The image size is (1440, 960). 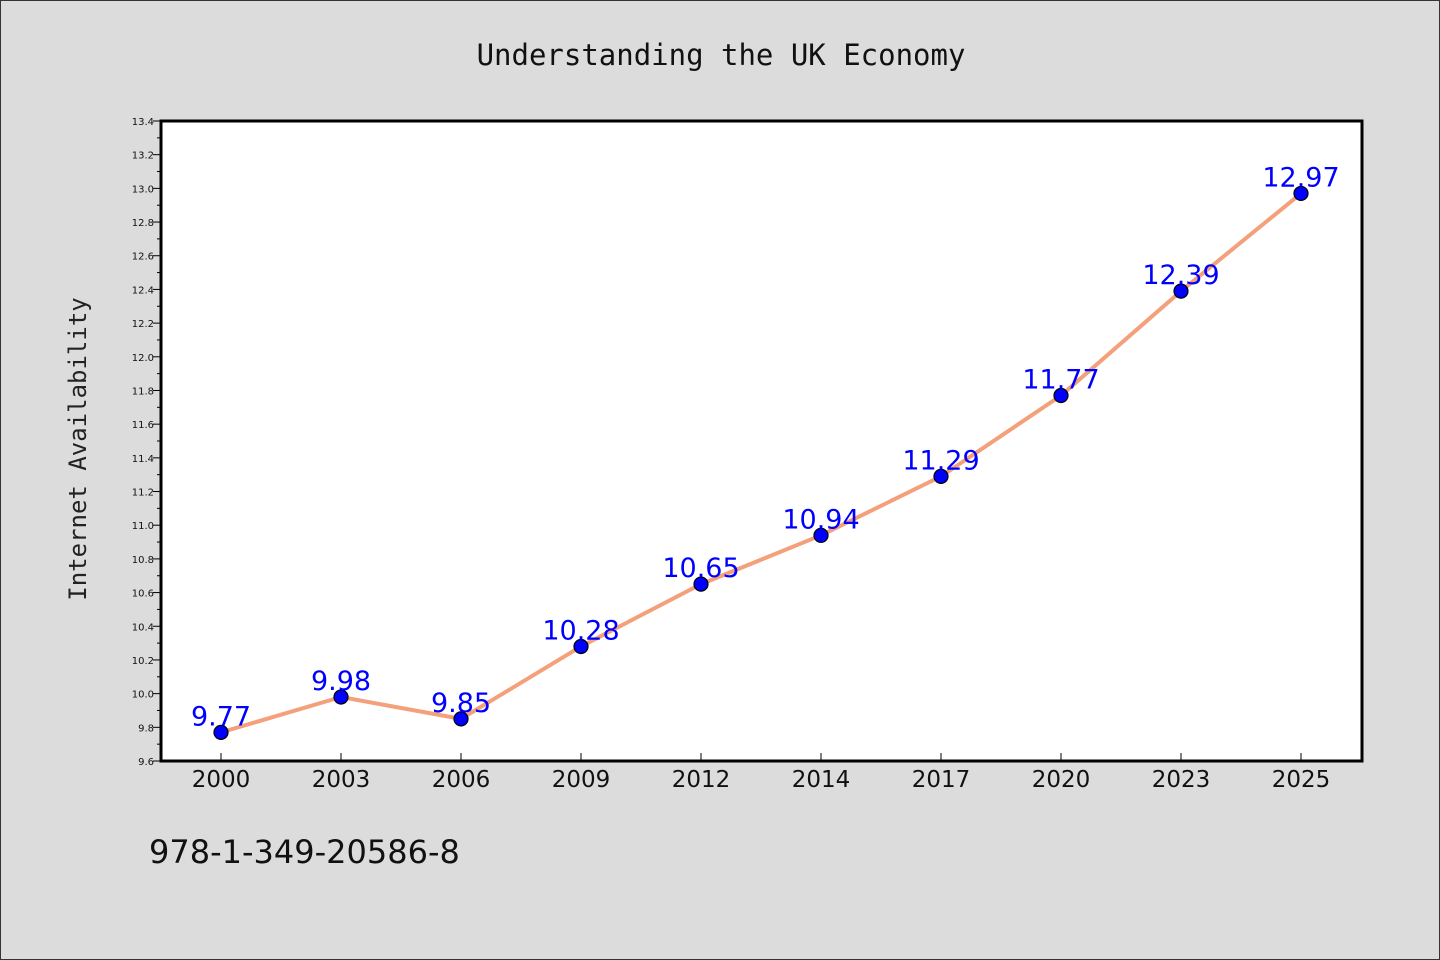 I want to click on y-tick-label: 11.0, so click(x=143, y=526).